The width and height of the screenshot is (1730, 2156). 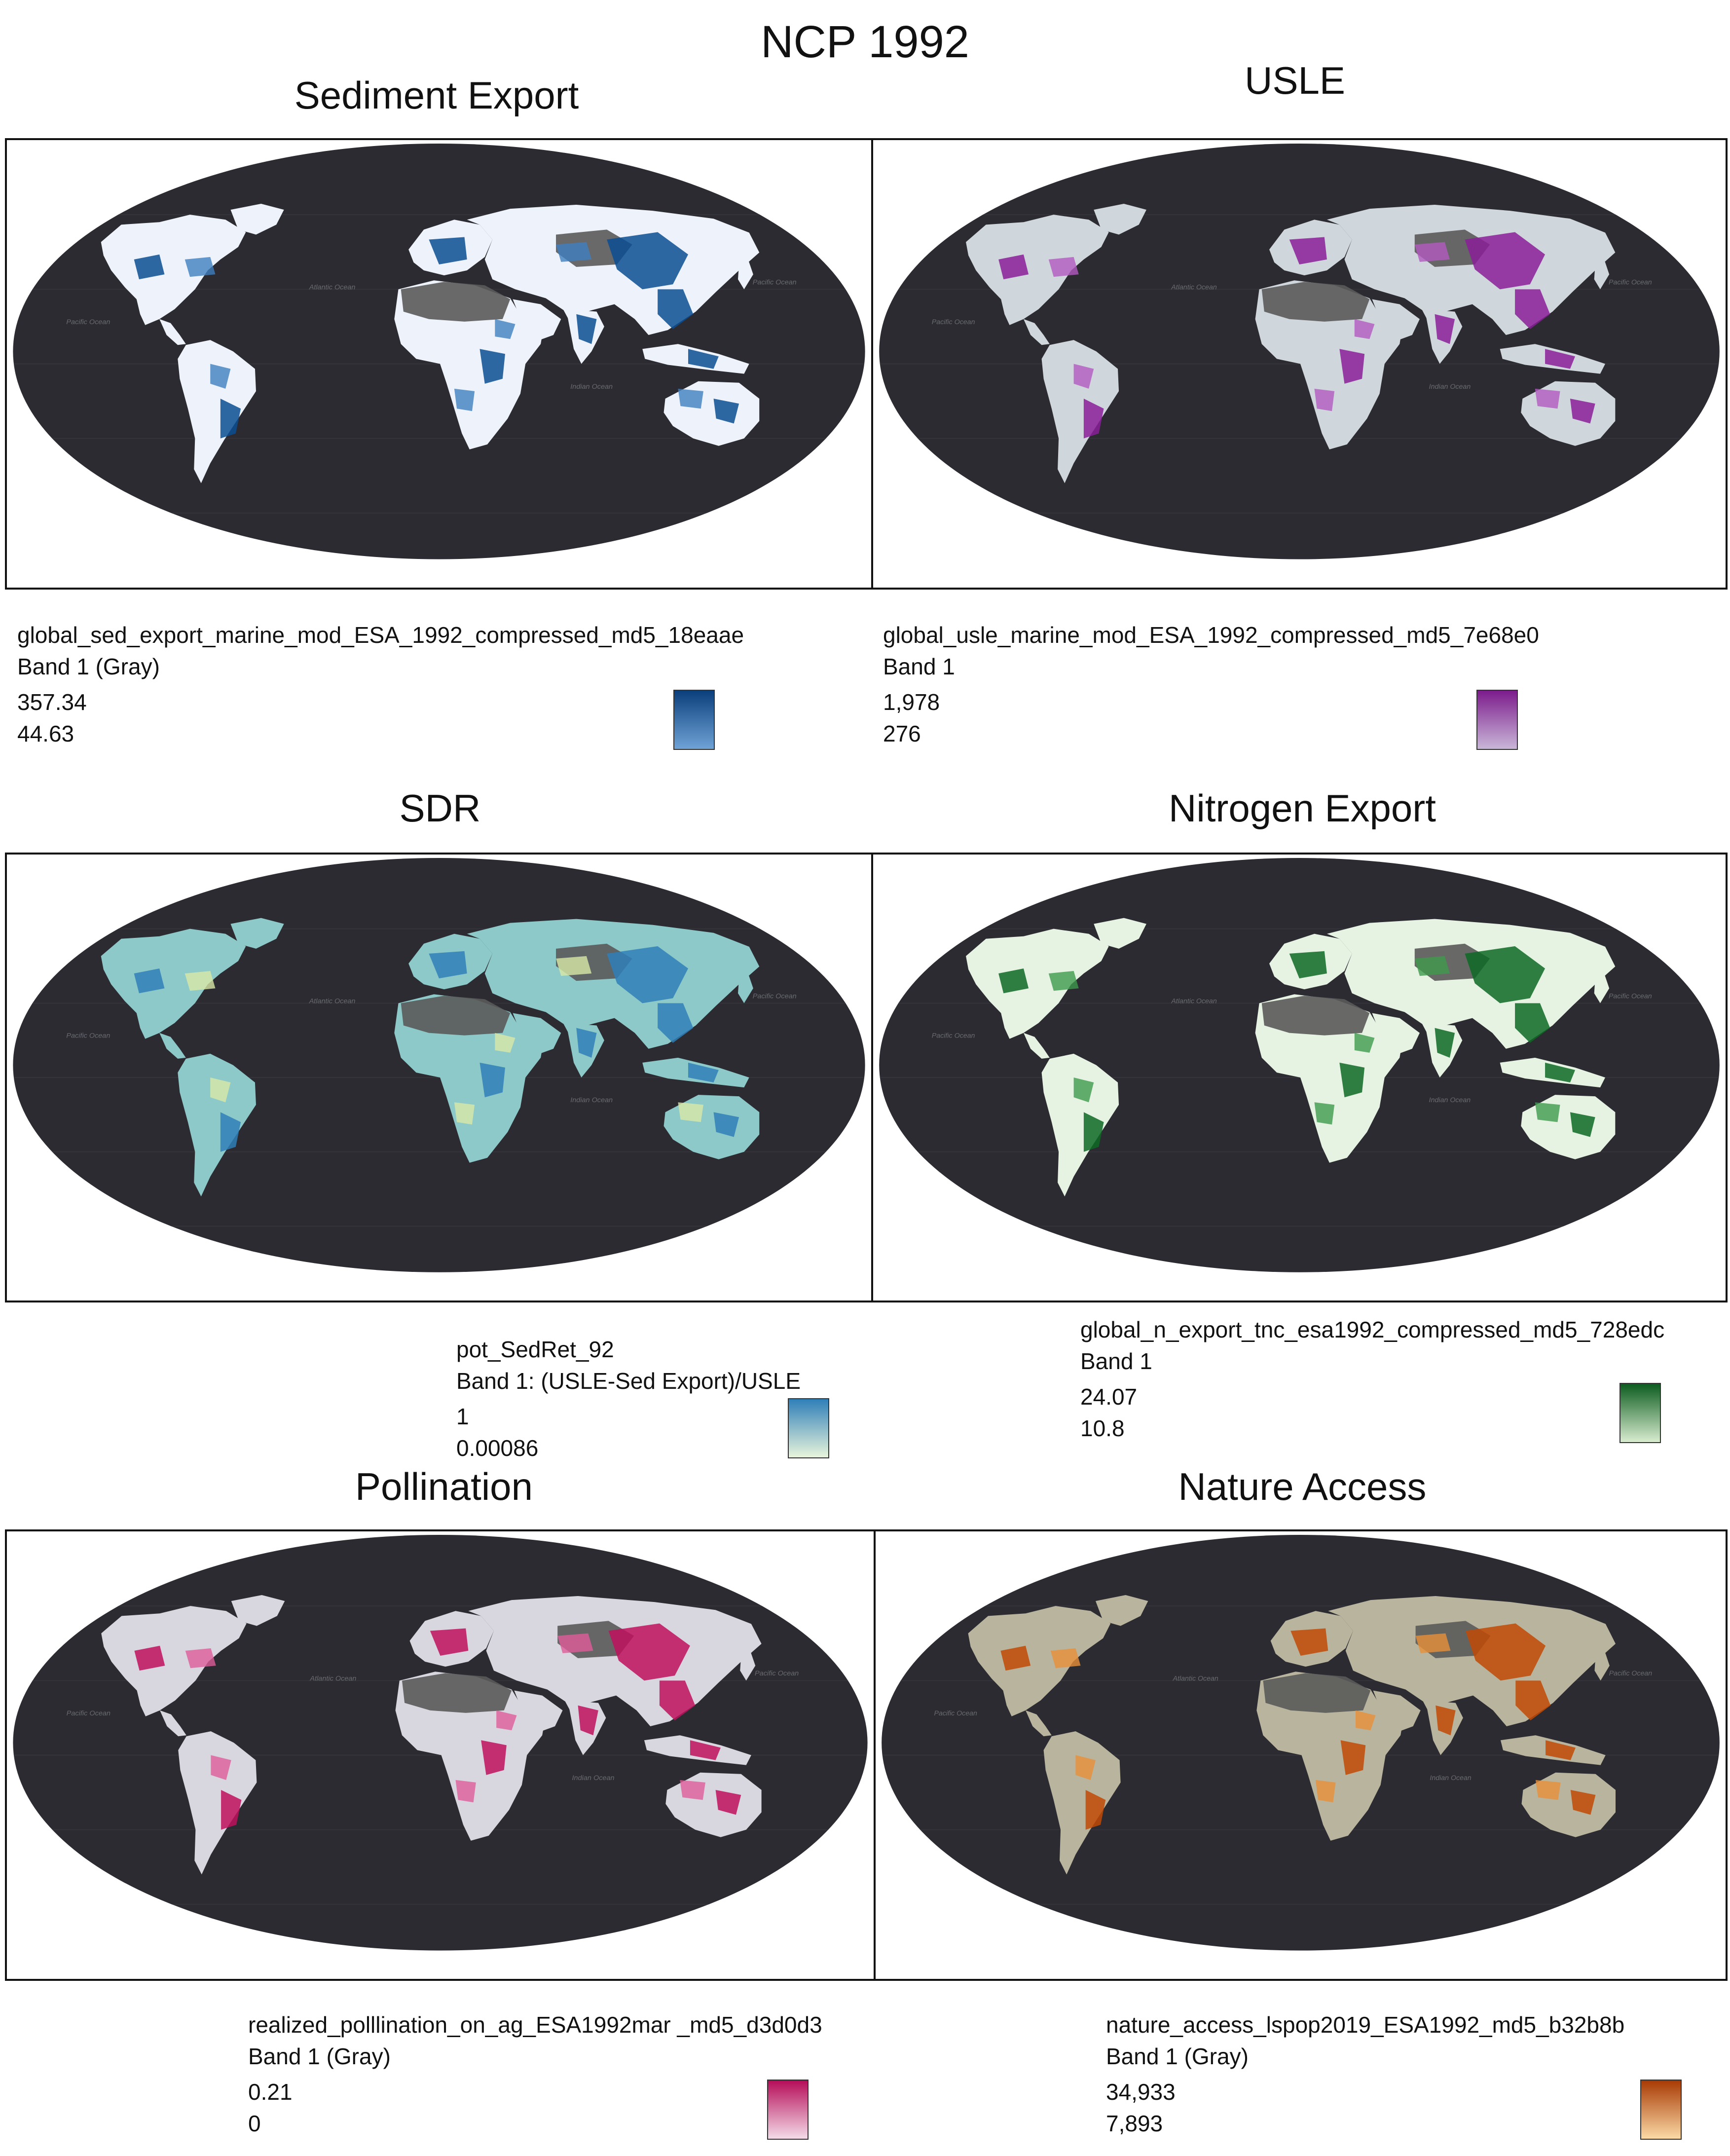 I want to click on legend-max: 24.07, so click(x=1109, y=1397).